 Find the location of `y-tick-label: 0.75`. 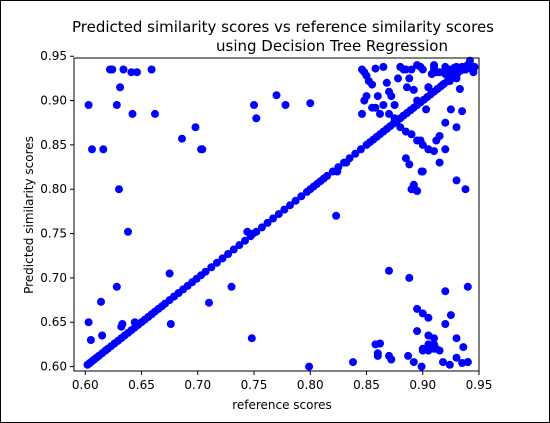

y-tick-label: 0.75 is located at coordinates (53, 234).